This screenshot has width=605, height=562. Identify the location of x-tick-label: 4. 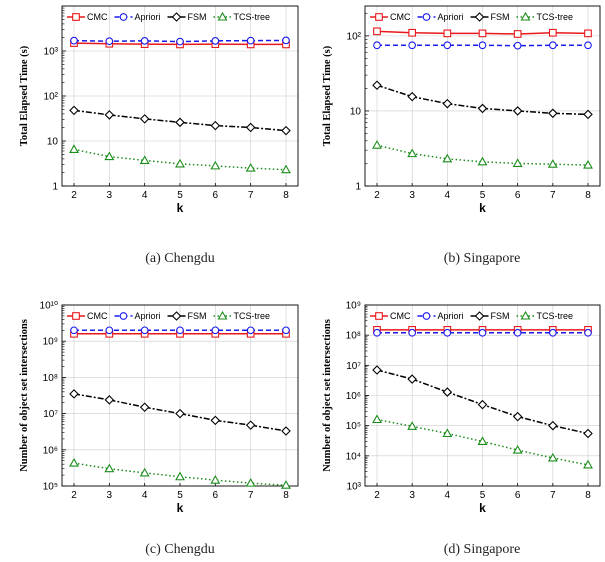
(448, 495).